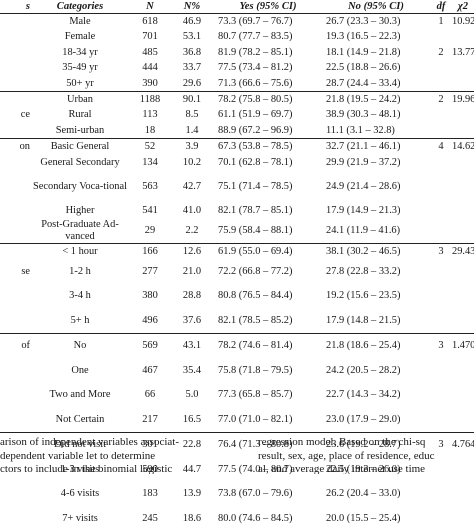  I want to click on n-cell: 18, so click(150, 131).